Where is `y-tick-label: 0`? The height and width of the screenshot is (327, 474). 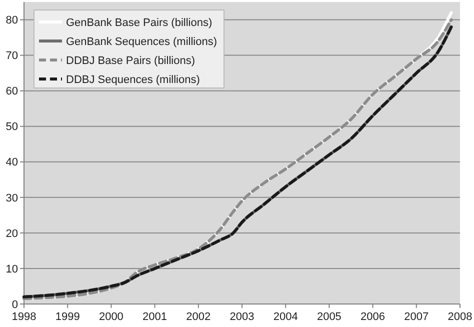 y-tick-label: 0 is located at coordinates (15, 304).